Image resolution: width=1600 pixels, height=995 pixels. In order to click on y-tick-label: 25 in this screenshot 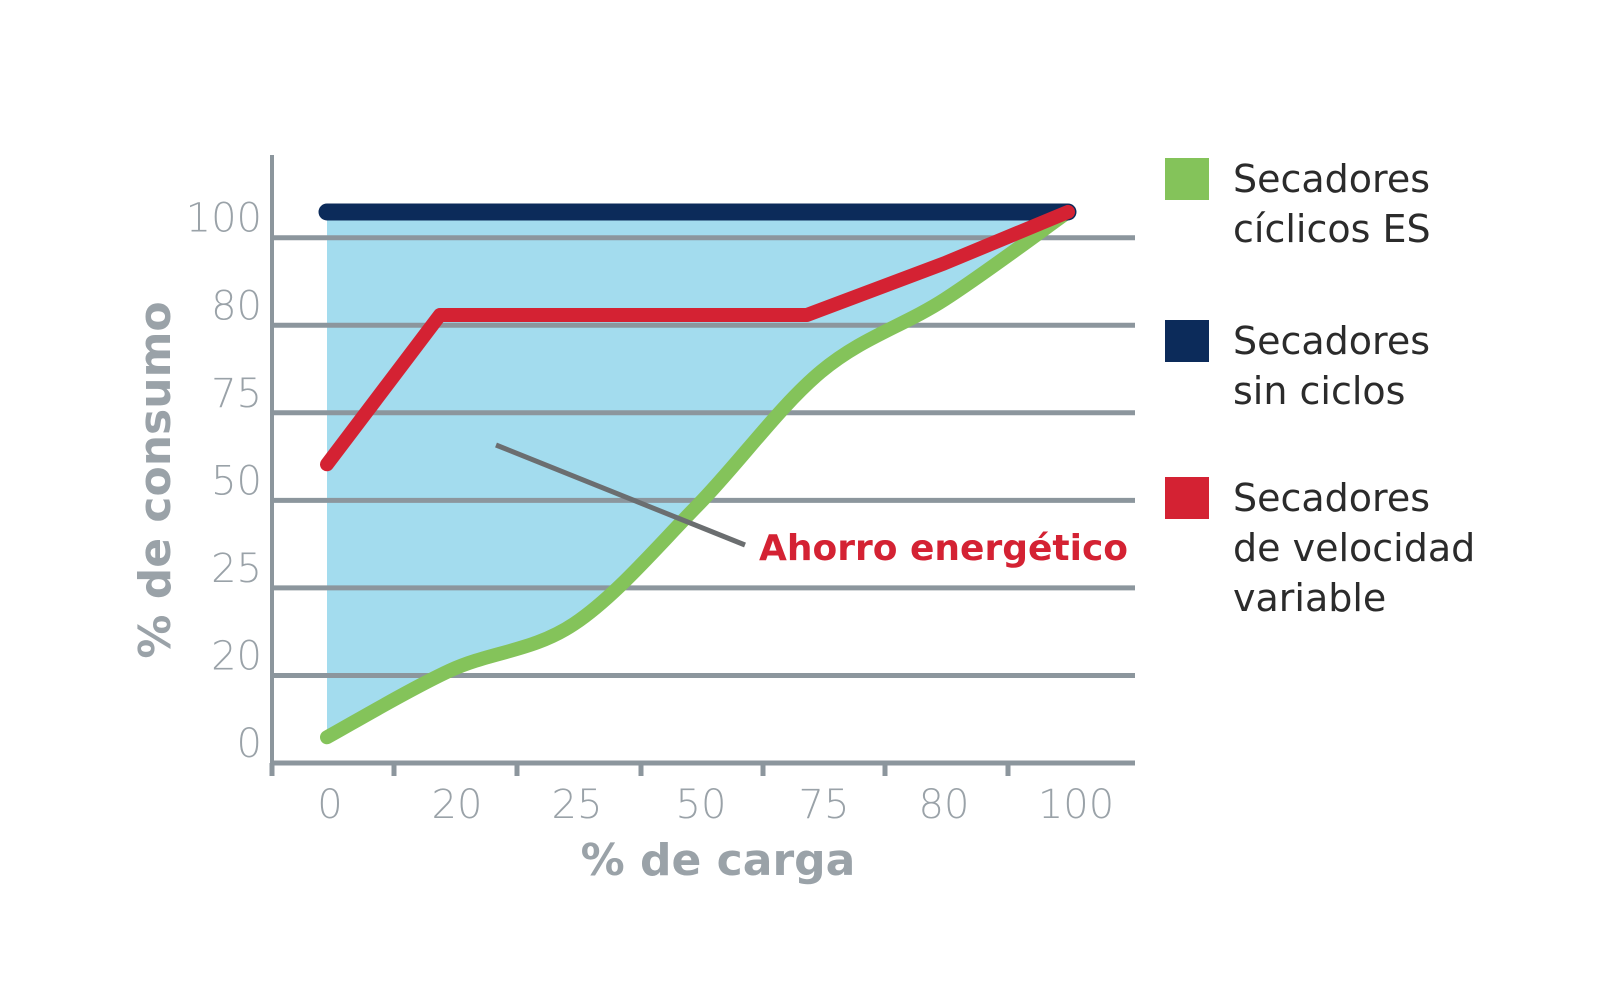, I will do `click(236, 569)`.